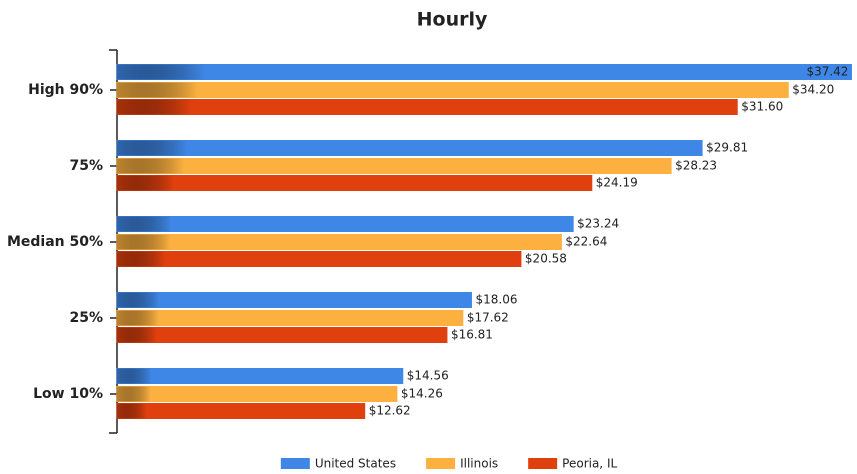  Describe the element at coordinates (390, 411) in the screenshot. I see `value-label: $12.62` at that location.